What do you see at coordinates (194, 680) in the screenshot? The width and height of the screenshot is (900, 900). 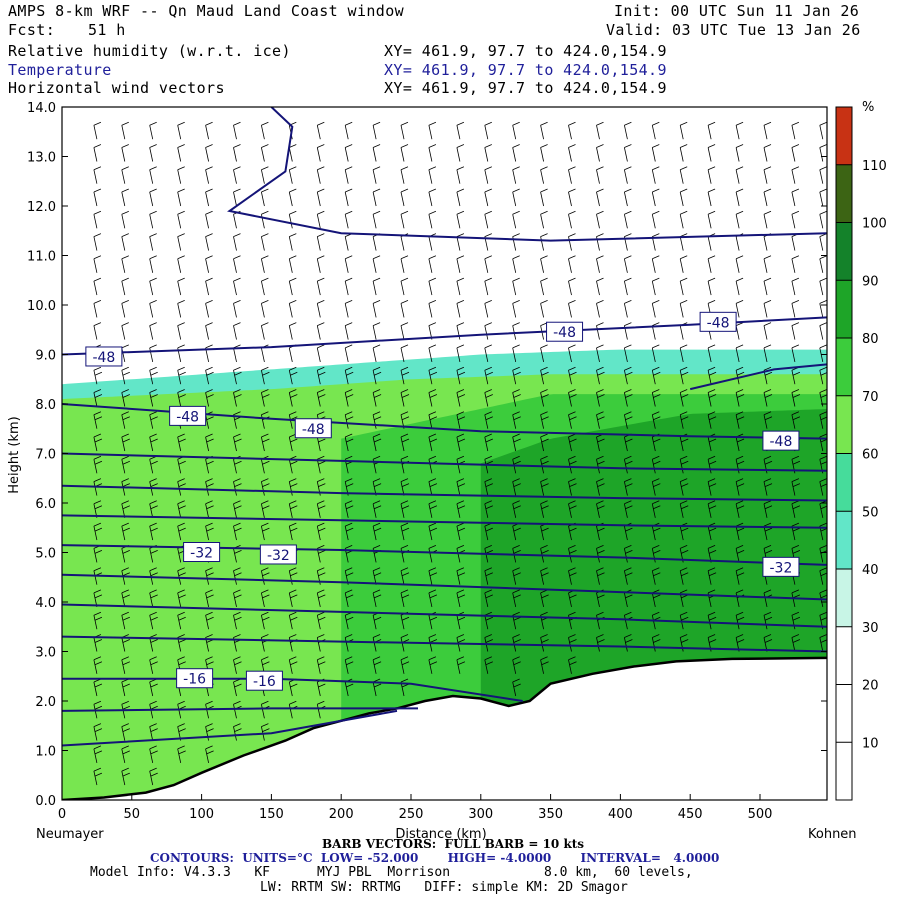 I see `contour-label: -16` at bounding box center [194, 680].